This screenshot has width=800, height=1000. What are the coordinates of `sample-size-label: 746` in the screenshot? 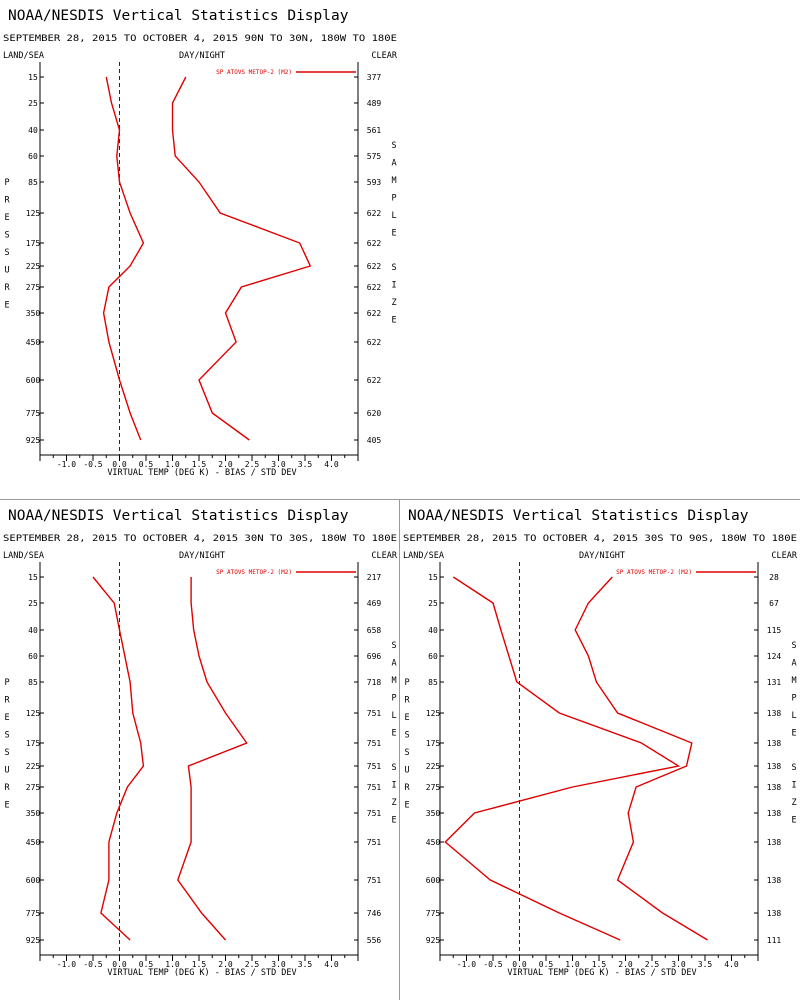 It's located at (374, 913).